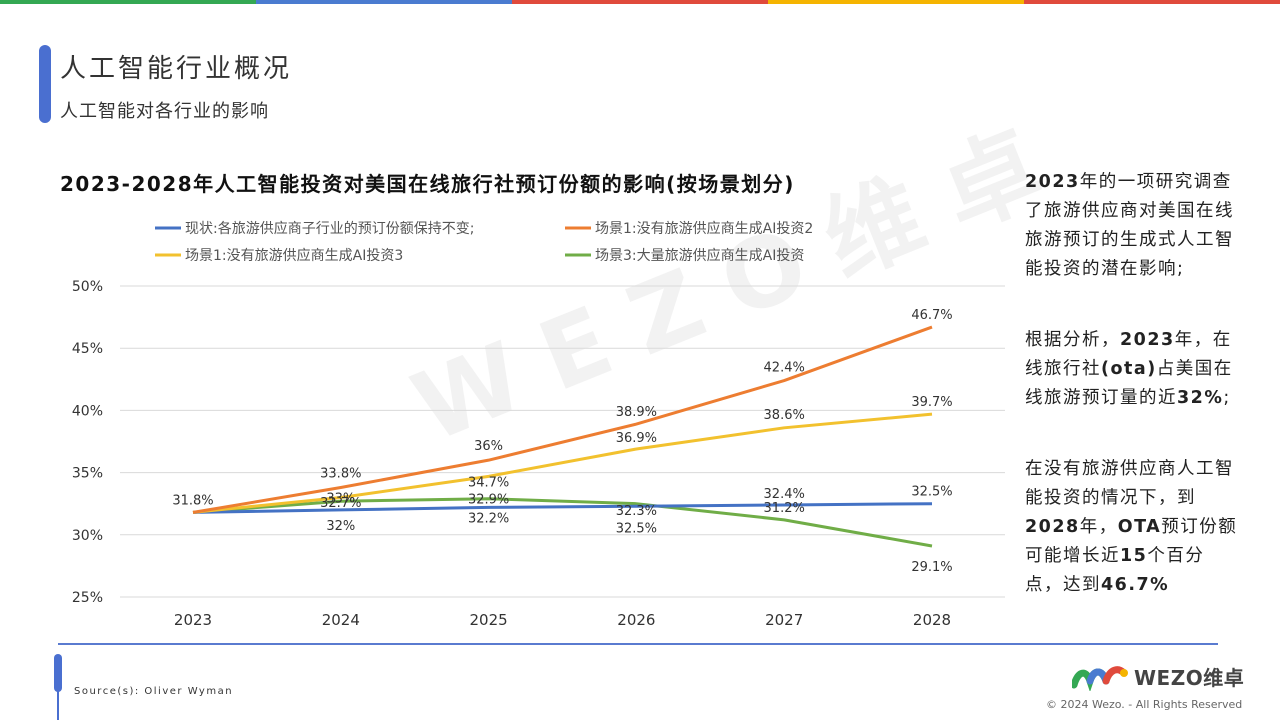  Describe the element at coordinates (488, 482) in the screenshot. I see `data-label: 34.7%` at that location.